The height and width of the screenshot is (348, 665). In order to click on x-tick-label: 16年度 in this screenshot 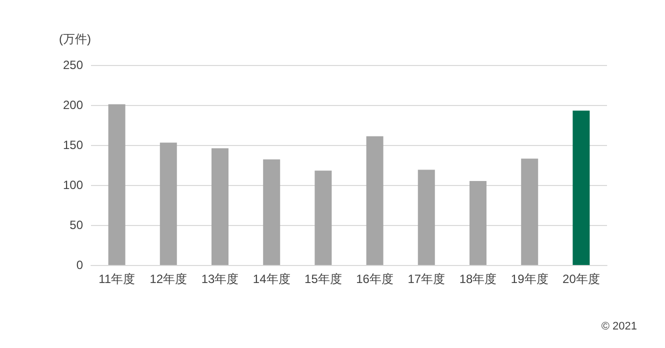, I will do `click(375, 279)`.